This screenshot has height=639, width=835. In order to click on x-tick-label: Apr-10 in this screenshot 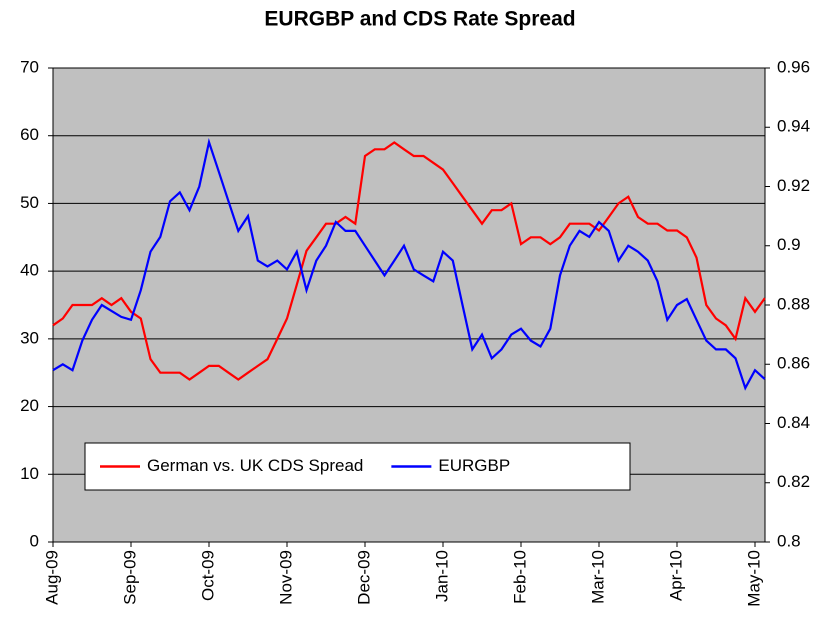, I will do `click(675, 575)`.